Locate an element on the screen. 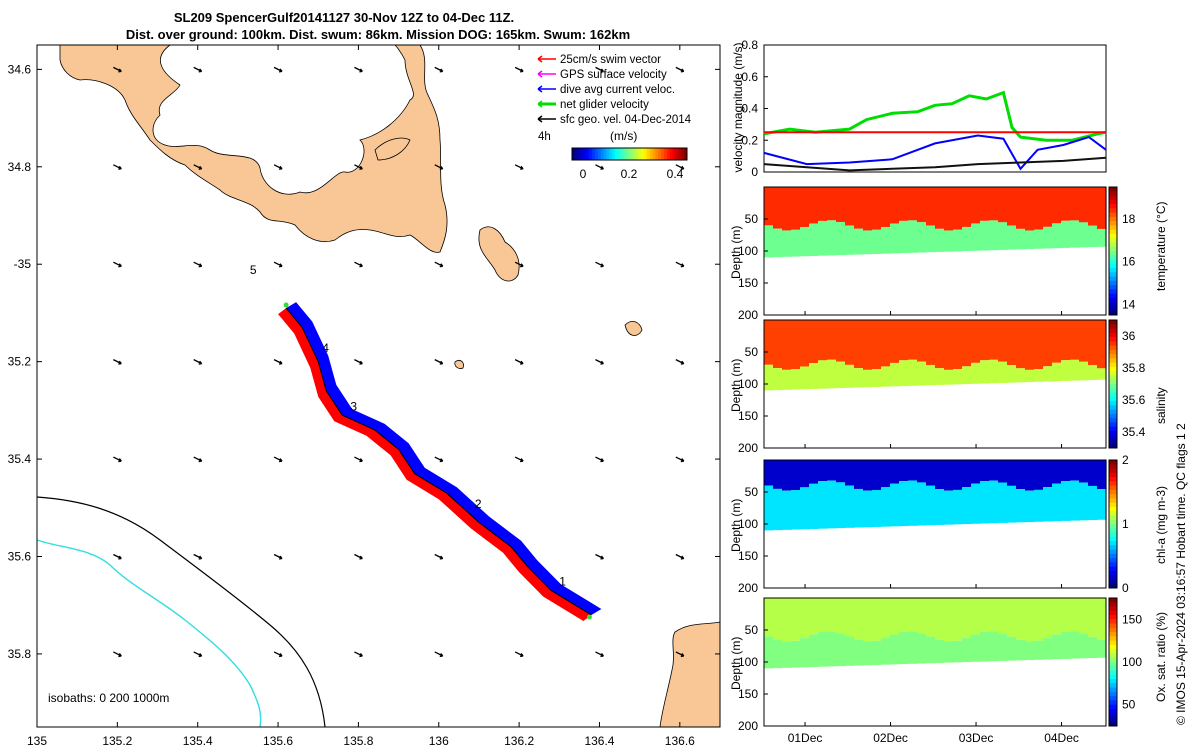 The image size is (1200, 750). map-x-tick-label: 135 is located at coordinates (37, 741).